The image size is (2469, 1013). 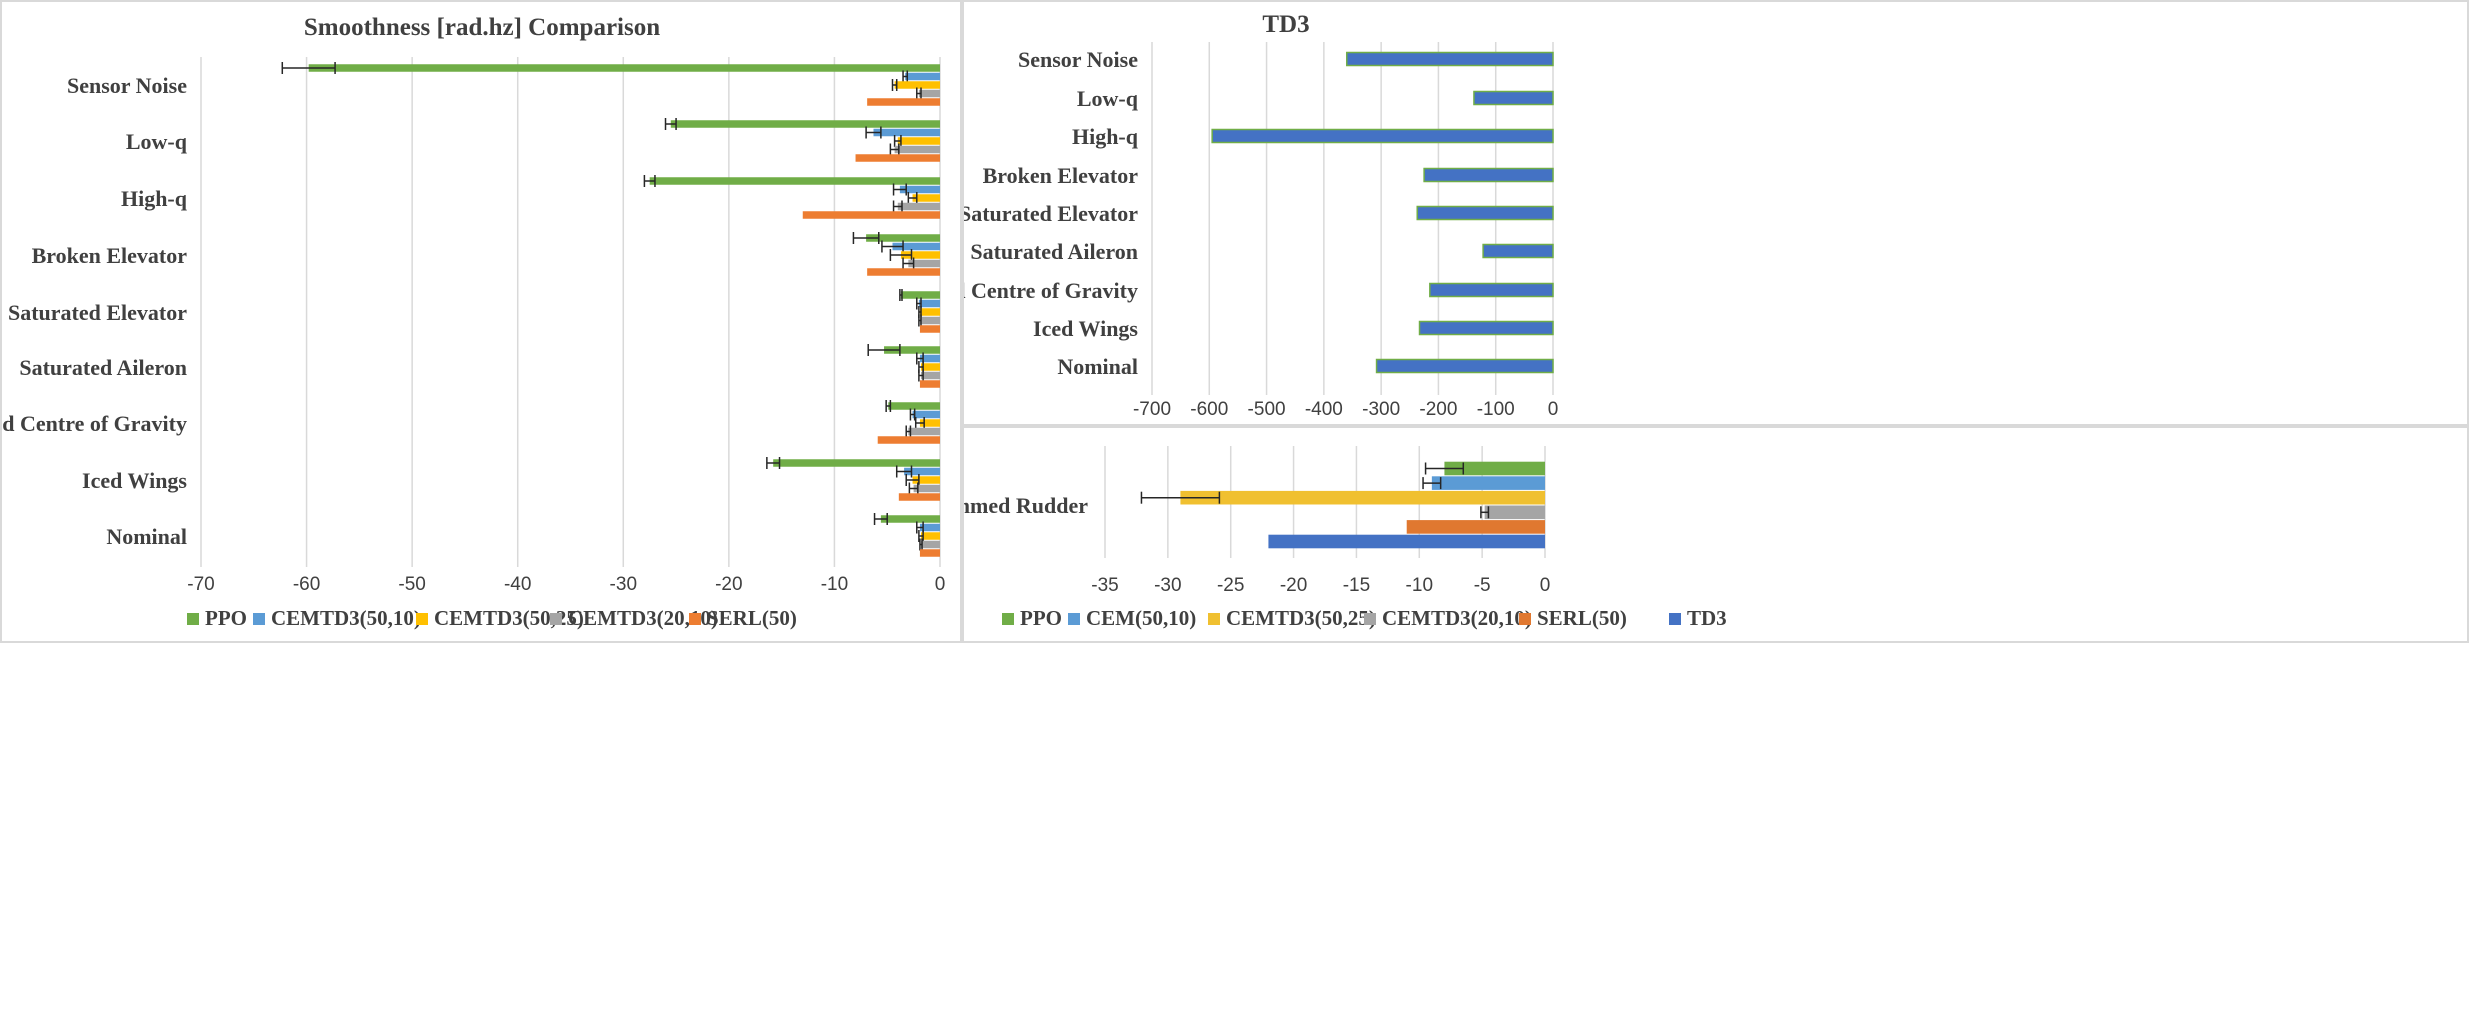 What do you see at coordinates (930, 367) in the screenshot?
I see `bar-cemtd3-50-25-saturated-aileron` at bounding box center [930, 367].